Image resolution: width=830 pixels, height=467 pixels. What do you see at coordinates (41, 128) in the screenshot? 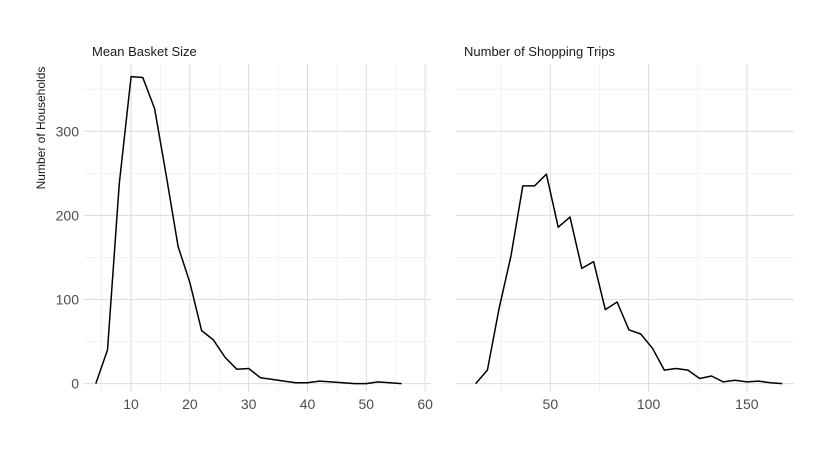
I see `y-axis-title: Number of Households` at bounding box center [41, 128].